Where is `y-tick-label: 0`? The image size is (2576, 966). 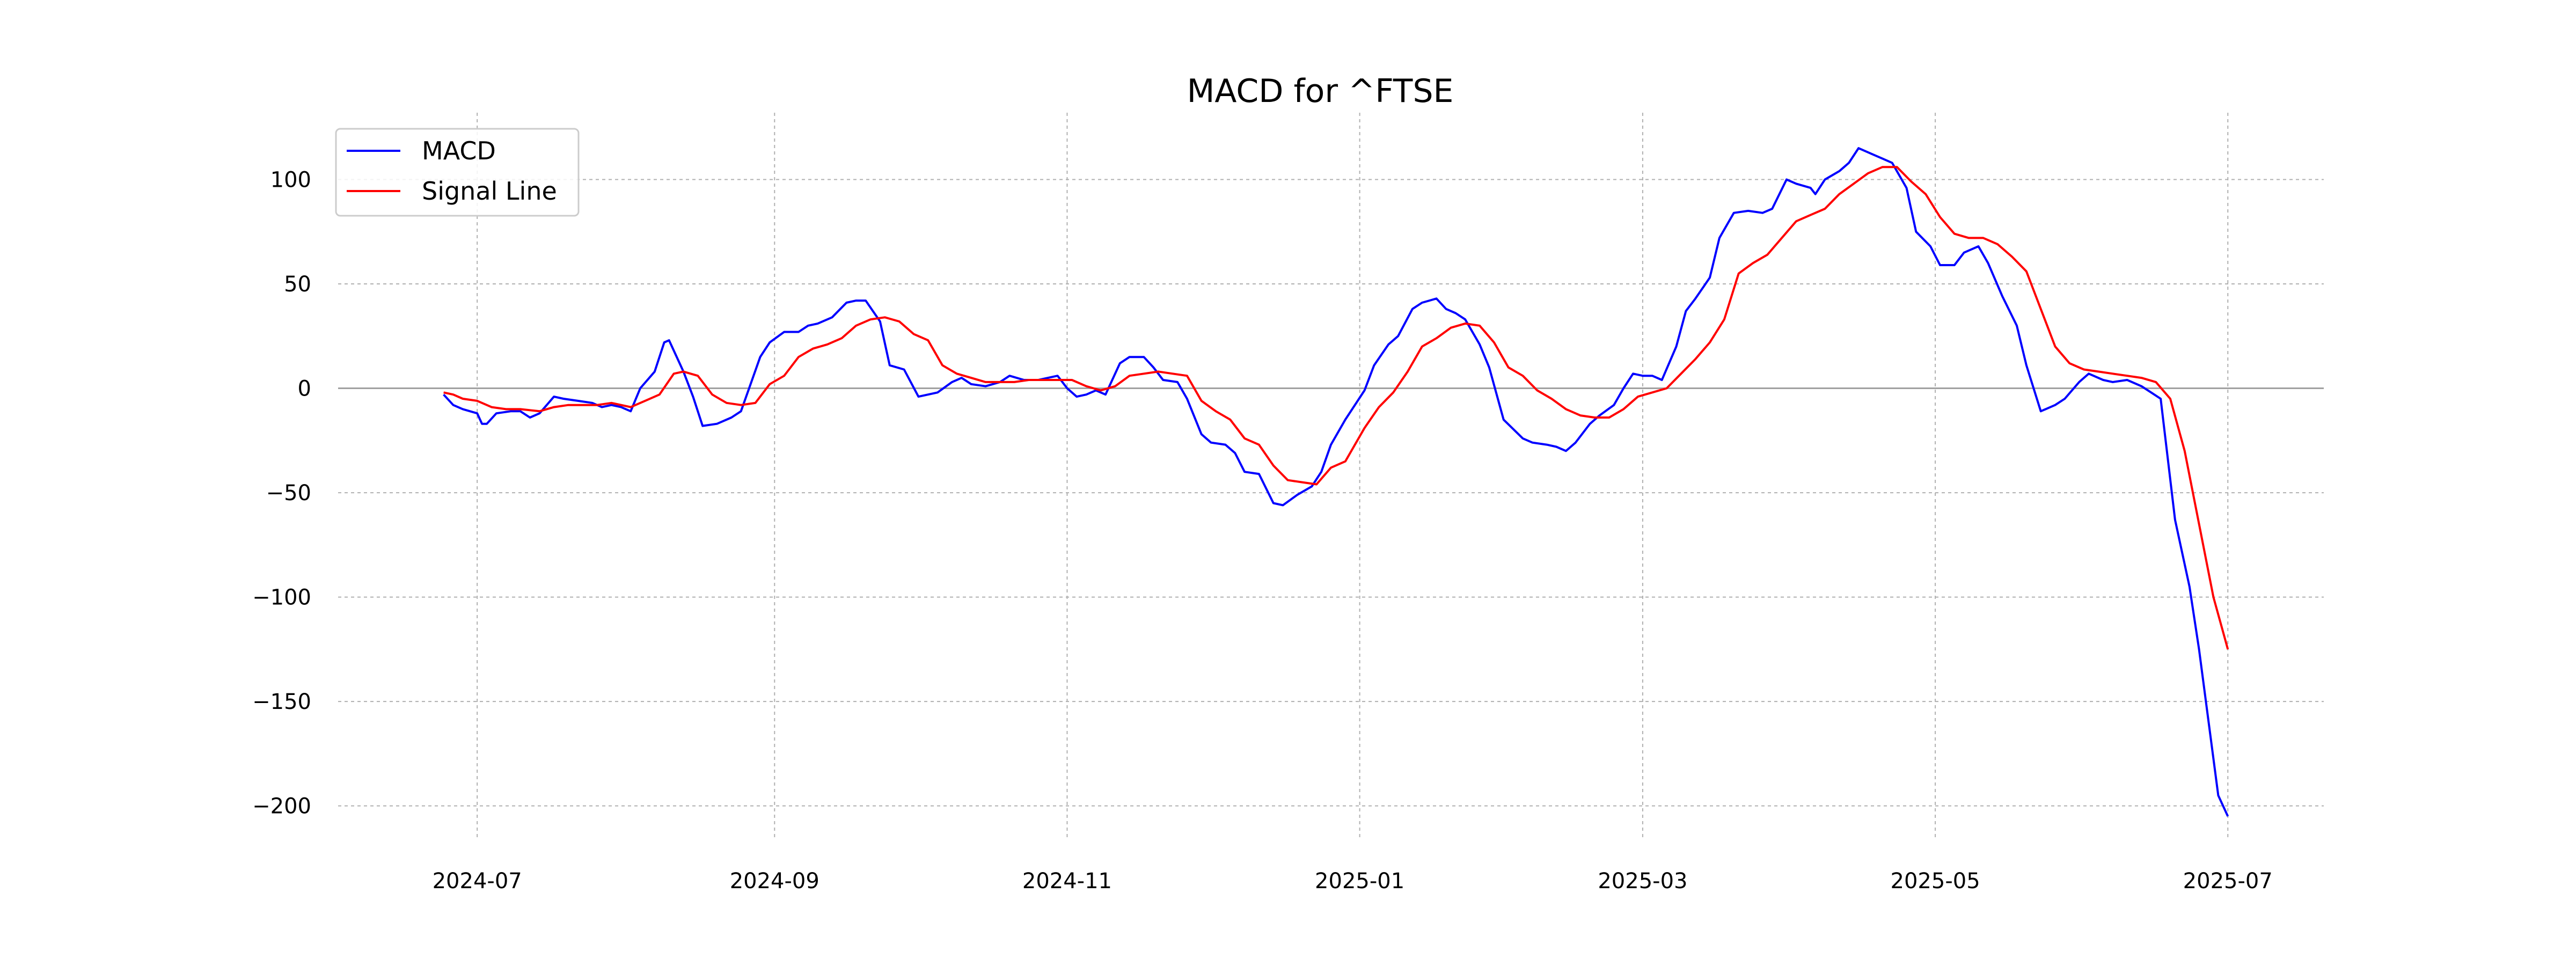 y-tick-label: 0 is located at coordinates (304, 389).